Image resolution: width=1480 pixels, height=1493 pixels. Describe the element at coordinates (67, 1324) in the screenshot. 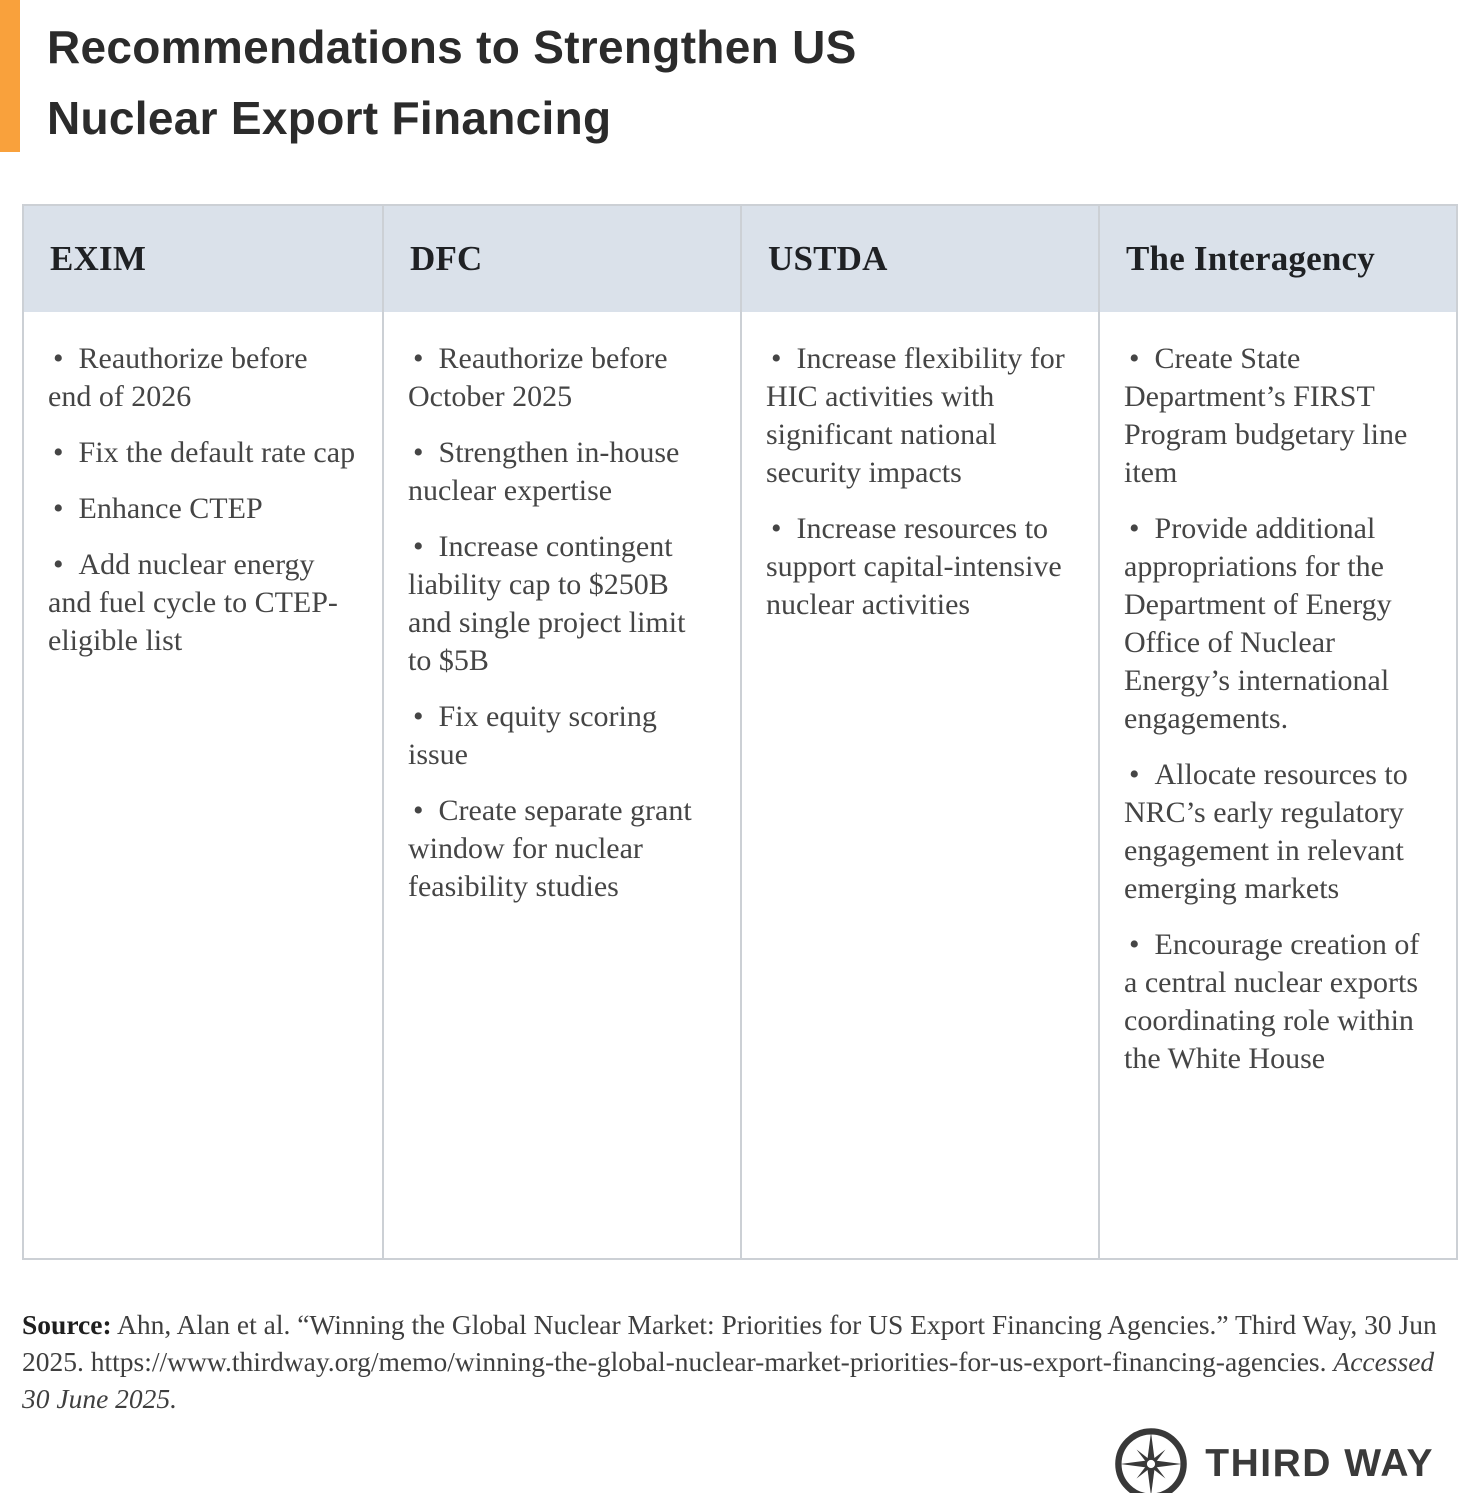

I see `source-label: Source:` at that location.